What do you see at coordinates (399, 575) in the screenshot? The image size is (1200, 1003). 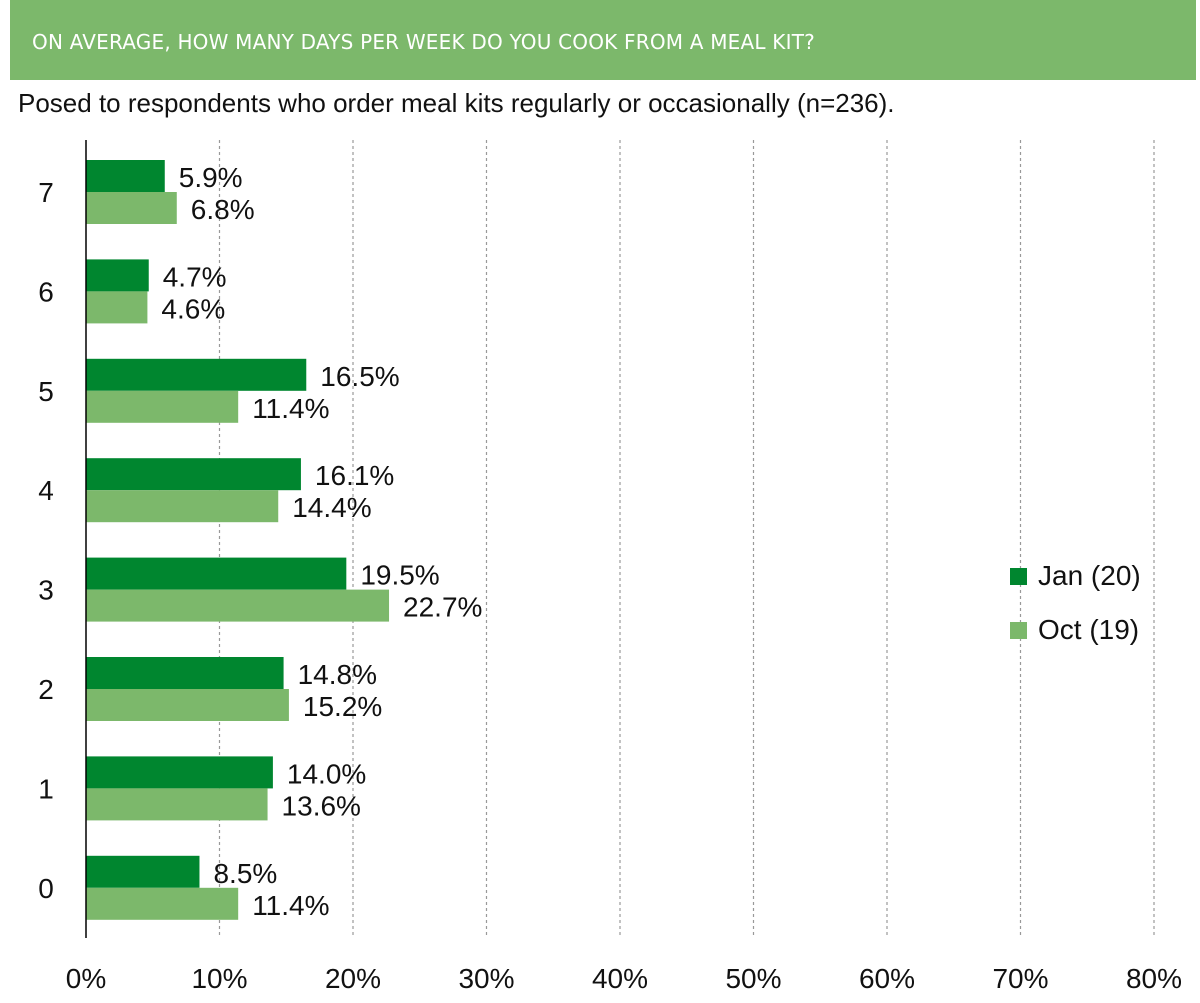 I see `data-label: 19.5%` at bounding box center [399, 575].